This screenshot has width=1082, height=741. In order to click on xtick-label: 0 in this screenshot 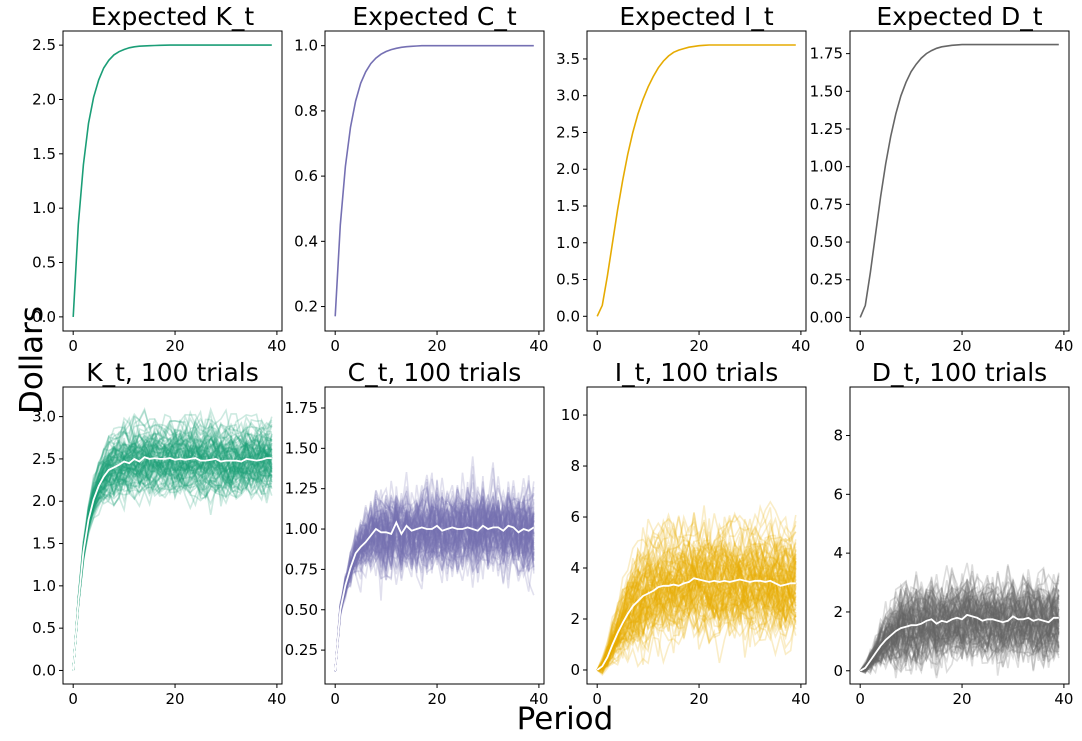, I will do `click(335, 346)`.